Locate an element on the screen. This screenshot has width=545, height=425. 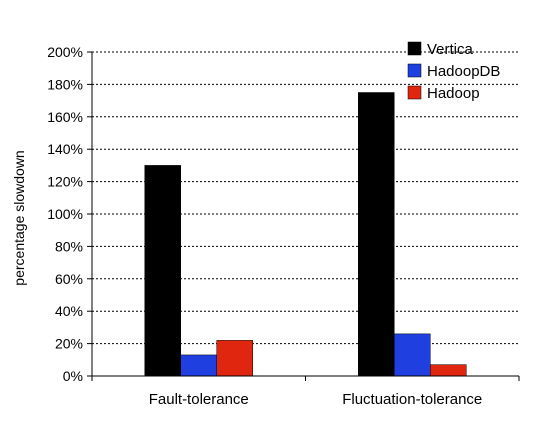
bar-hadoop-fluctuation-tolerance is located at coordinates (448, 370).